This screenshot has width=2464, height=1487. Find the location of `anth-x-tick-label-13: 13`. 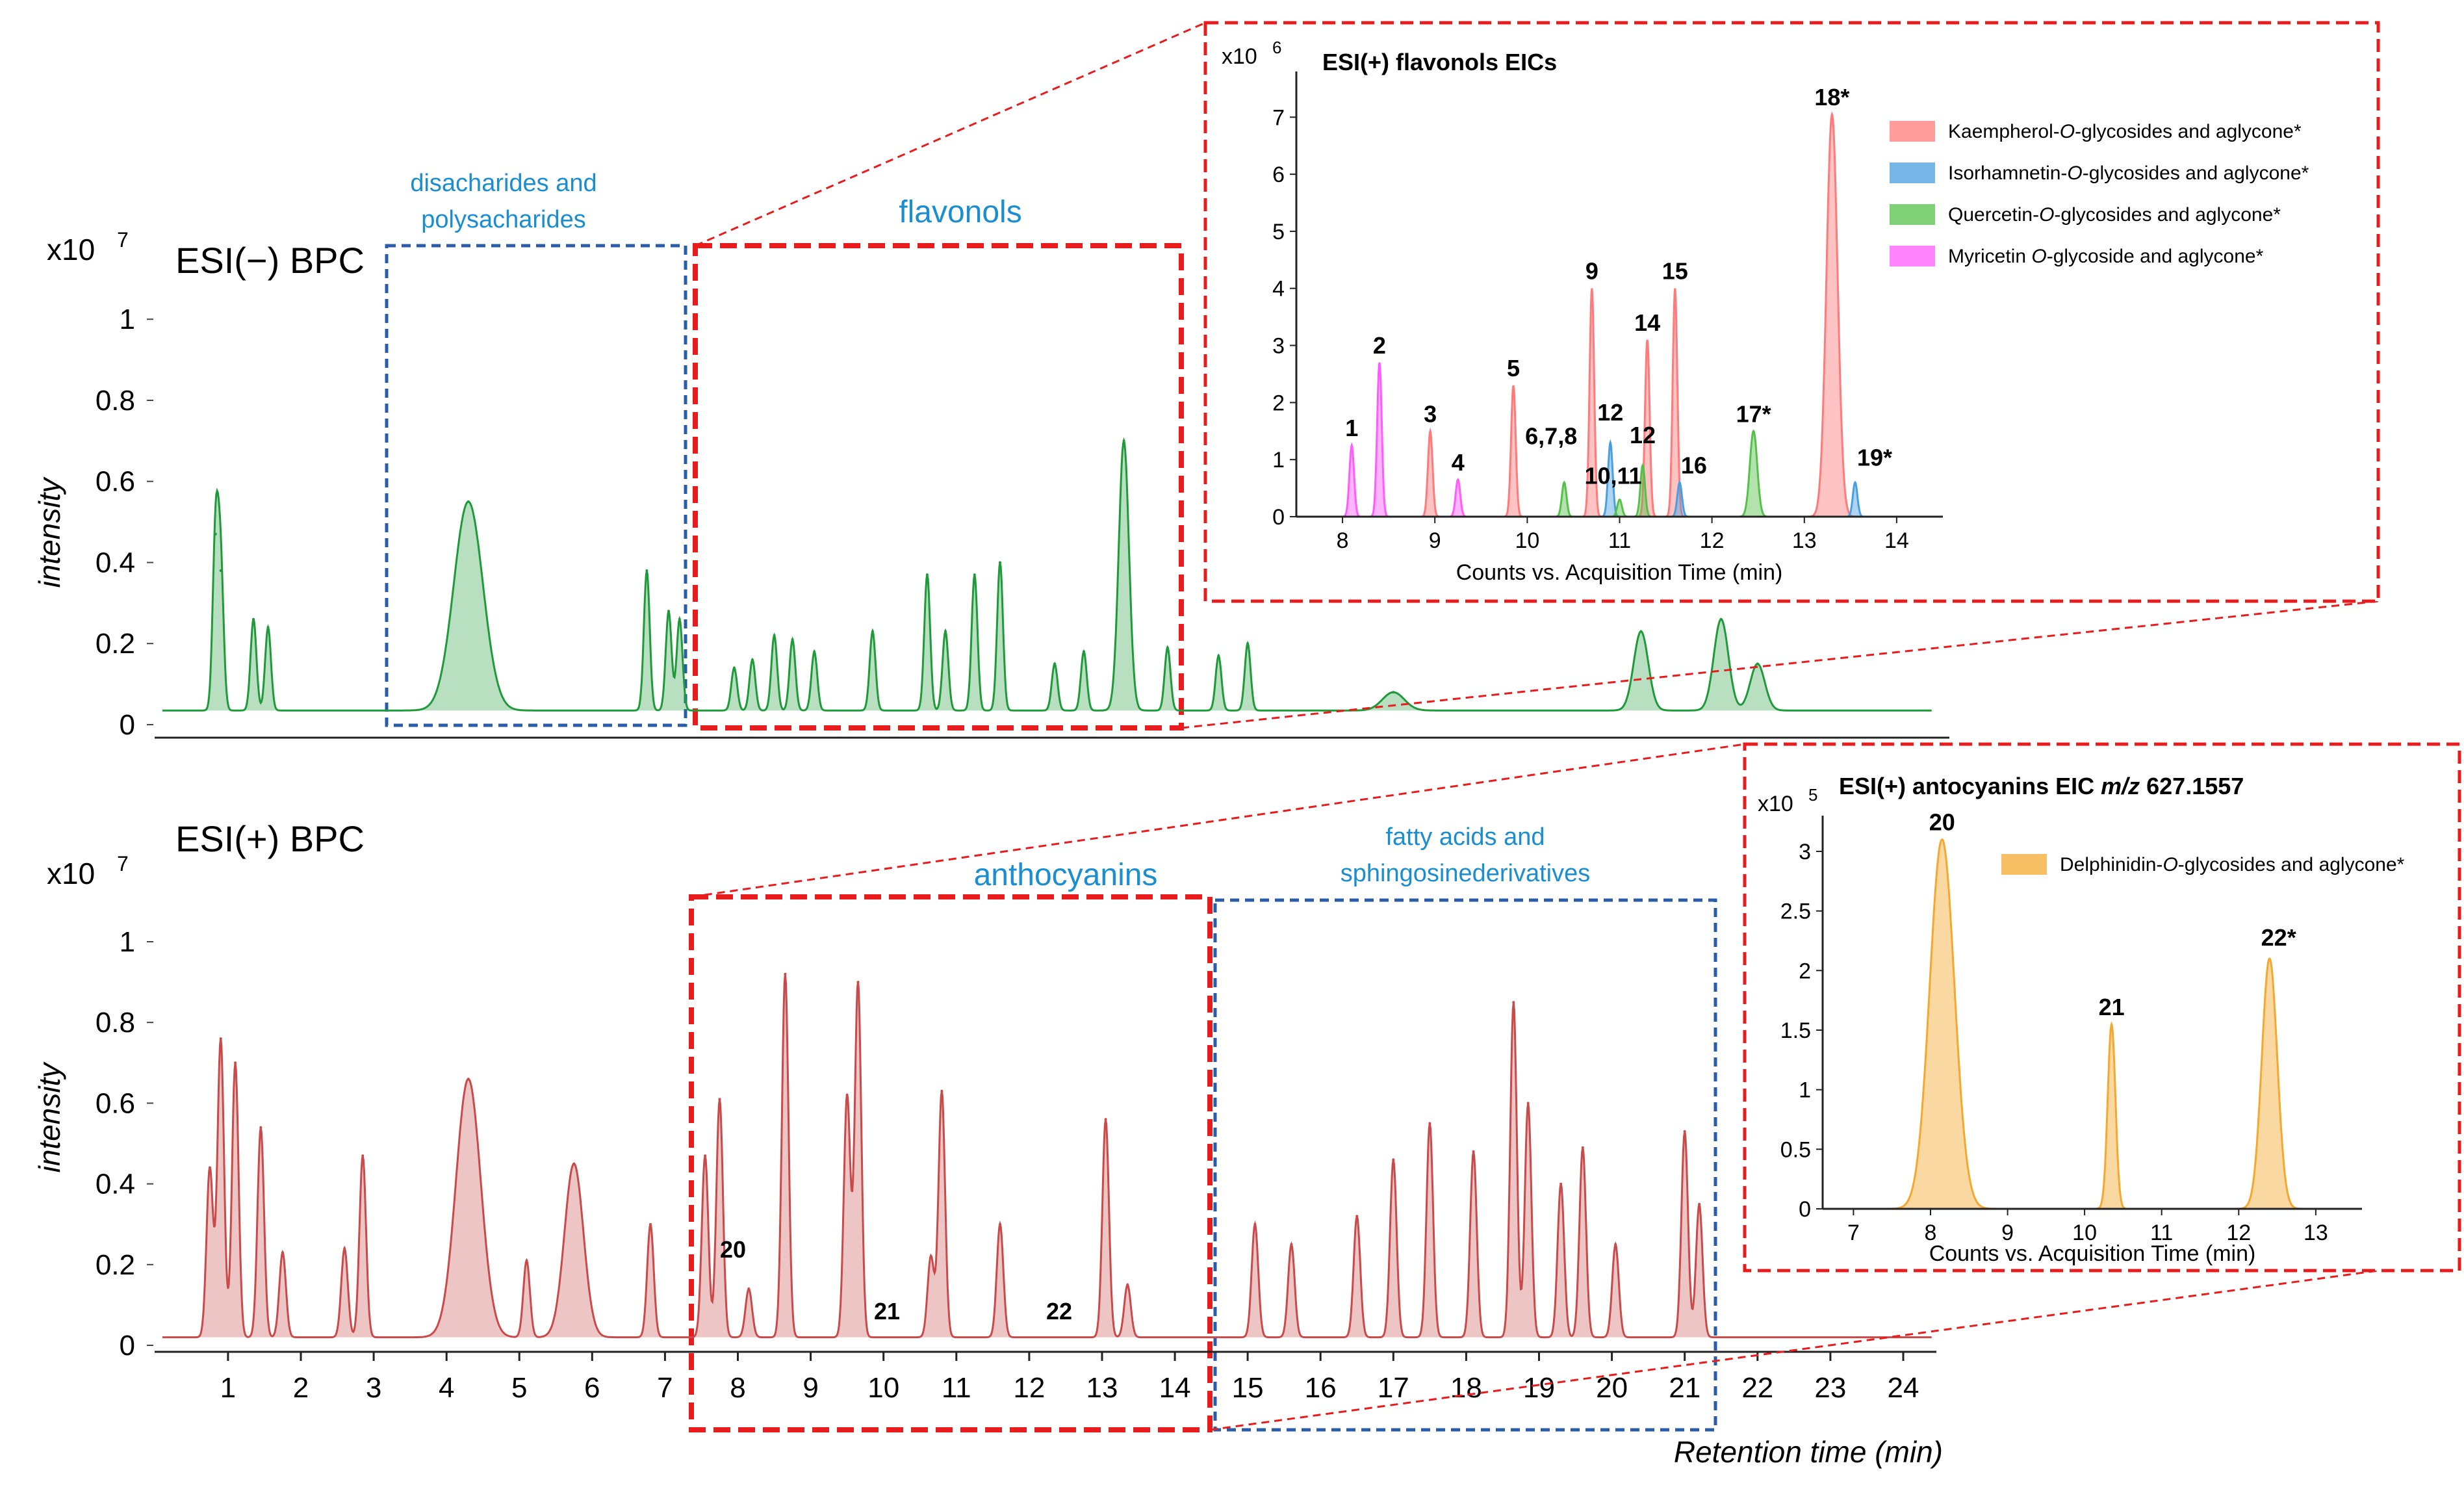

anth-x-tick-label-13: 13 is located at coordinates (2316, 1233).